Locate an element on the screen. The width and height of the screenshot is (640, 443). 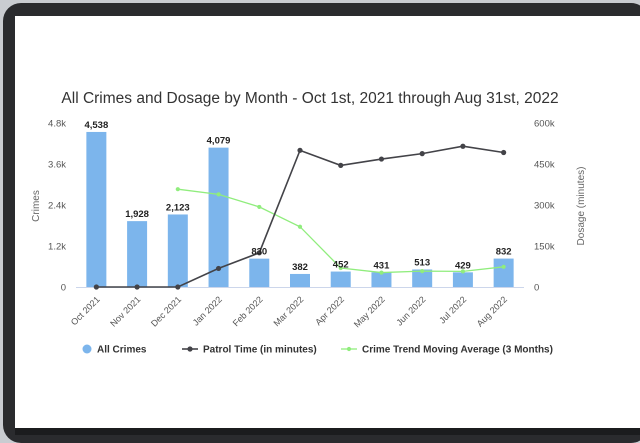
legend-all-crimes: All Crimes is located at coordinates (122, 350).